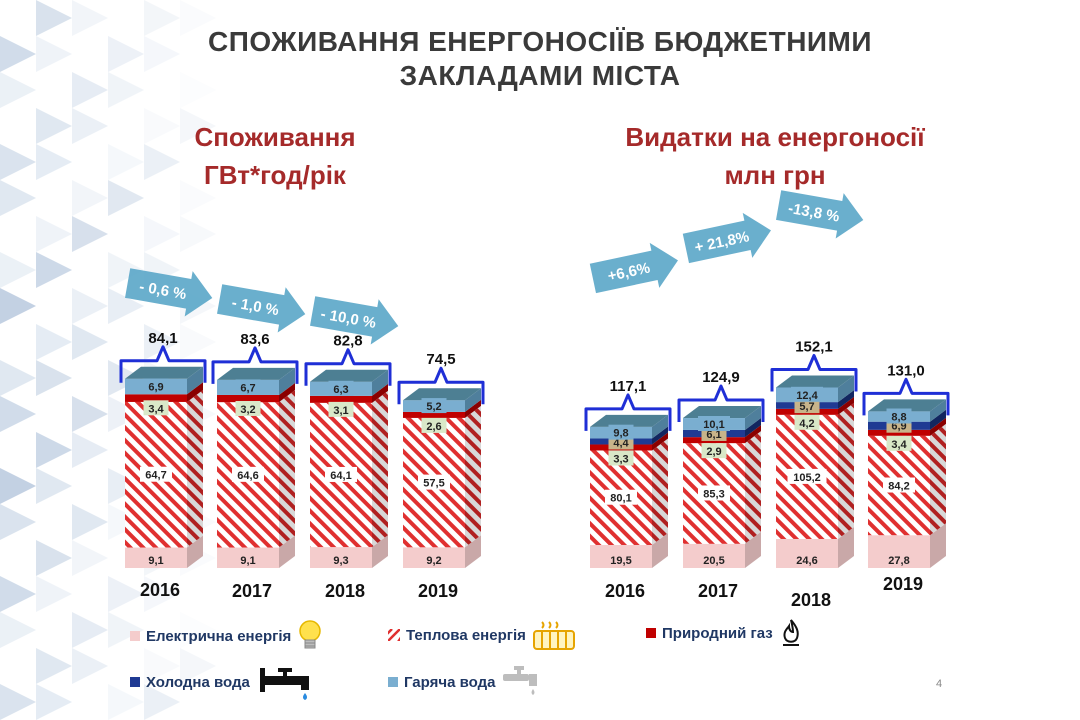 Image resolution: width=1080 pixels, height=720 pixels. What do you see at coordinates (620, 499) in the screenshot?
I see `segment-label: 80,1` at bounding box center [620, 499].